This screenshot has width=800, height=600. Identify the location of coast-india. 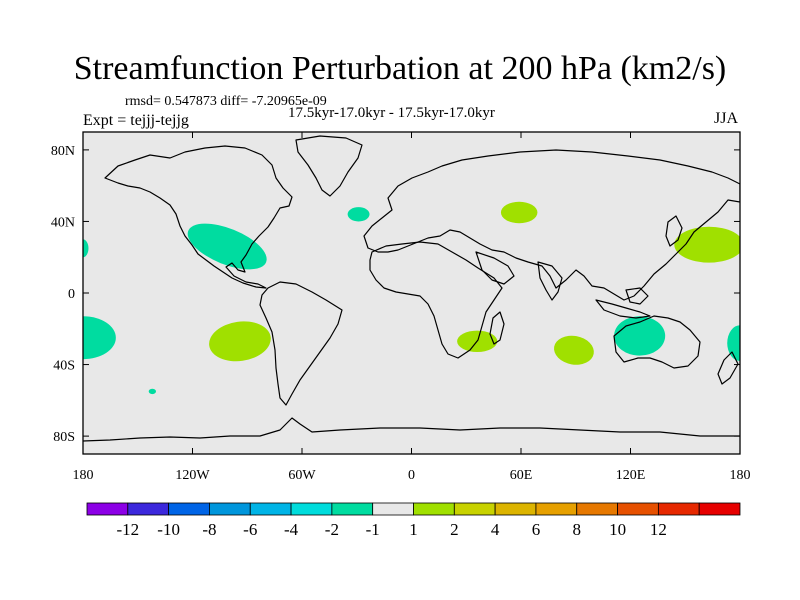
(550, 281).